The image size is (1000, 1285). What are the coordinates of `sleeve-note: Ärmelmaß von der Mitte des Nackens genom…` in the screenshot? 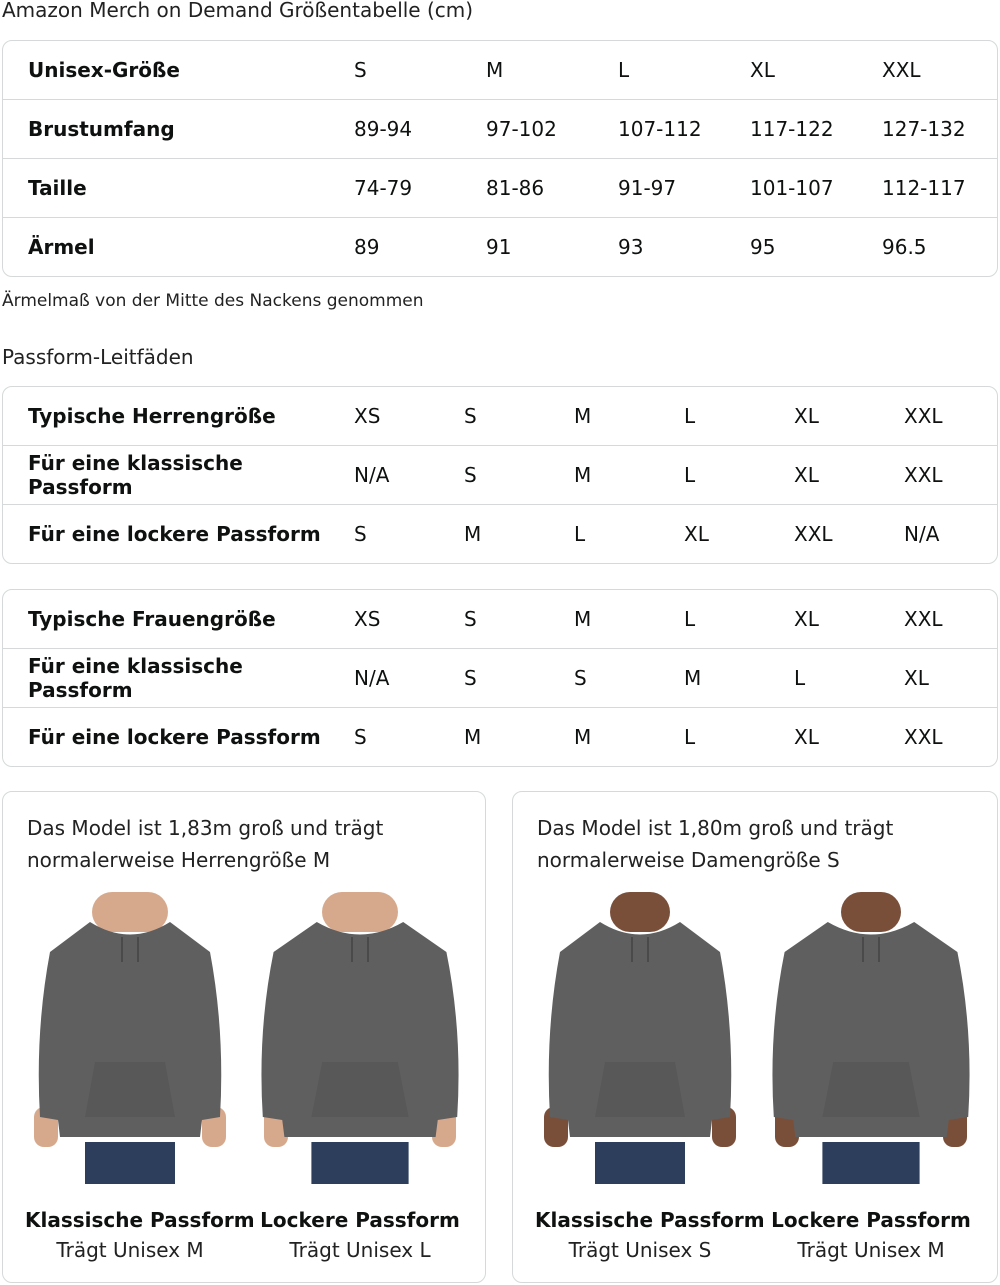 It's located at (213, 301).